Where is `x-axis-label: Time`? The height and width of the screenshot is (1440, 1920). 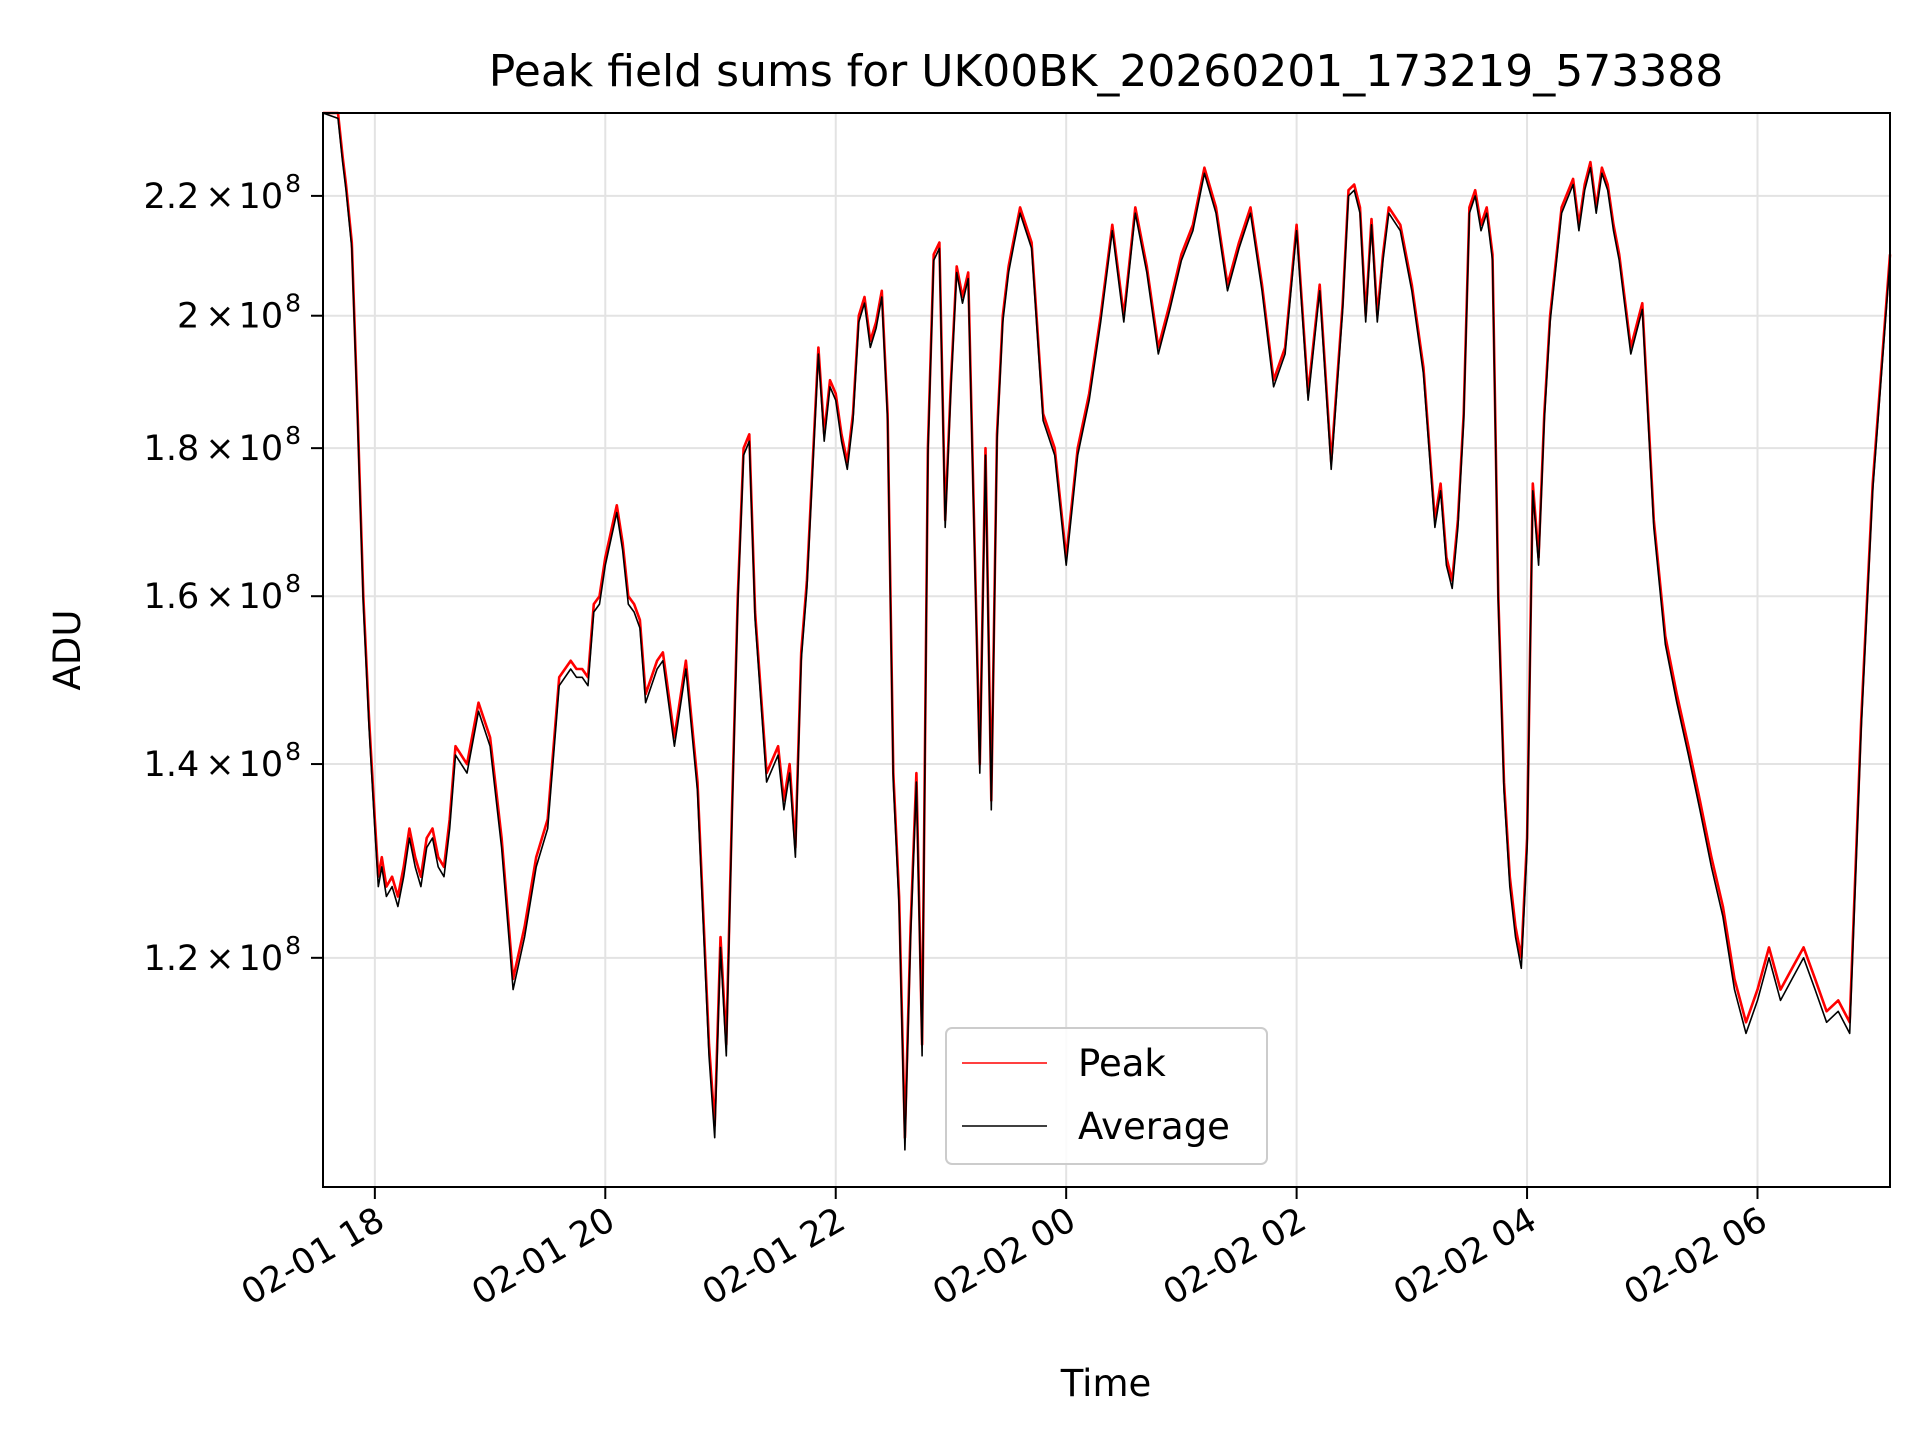
x-axis-label: Time is located at coordinates (1106, 1383).